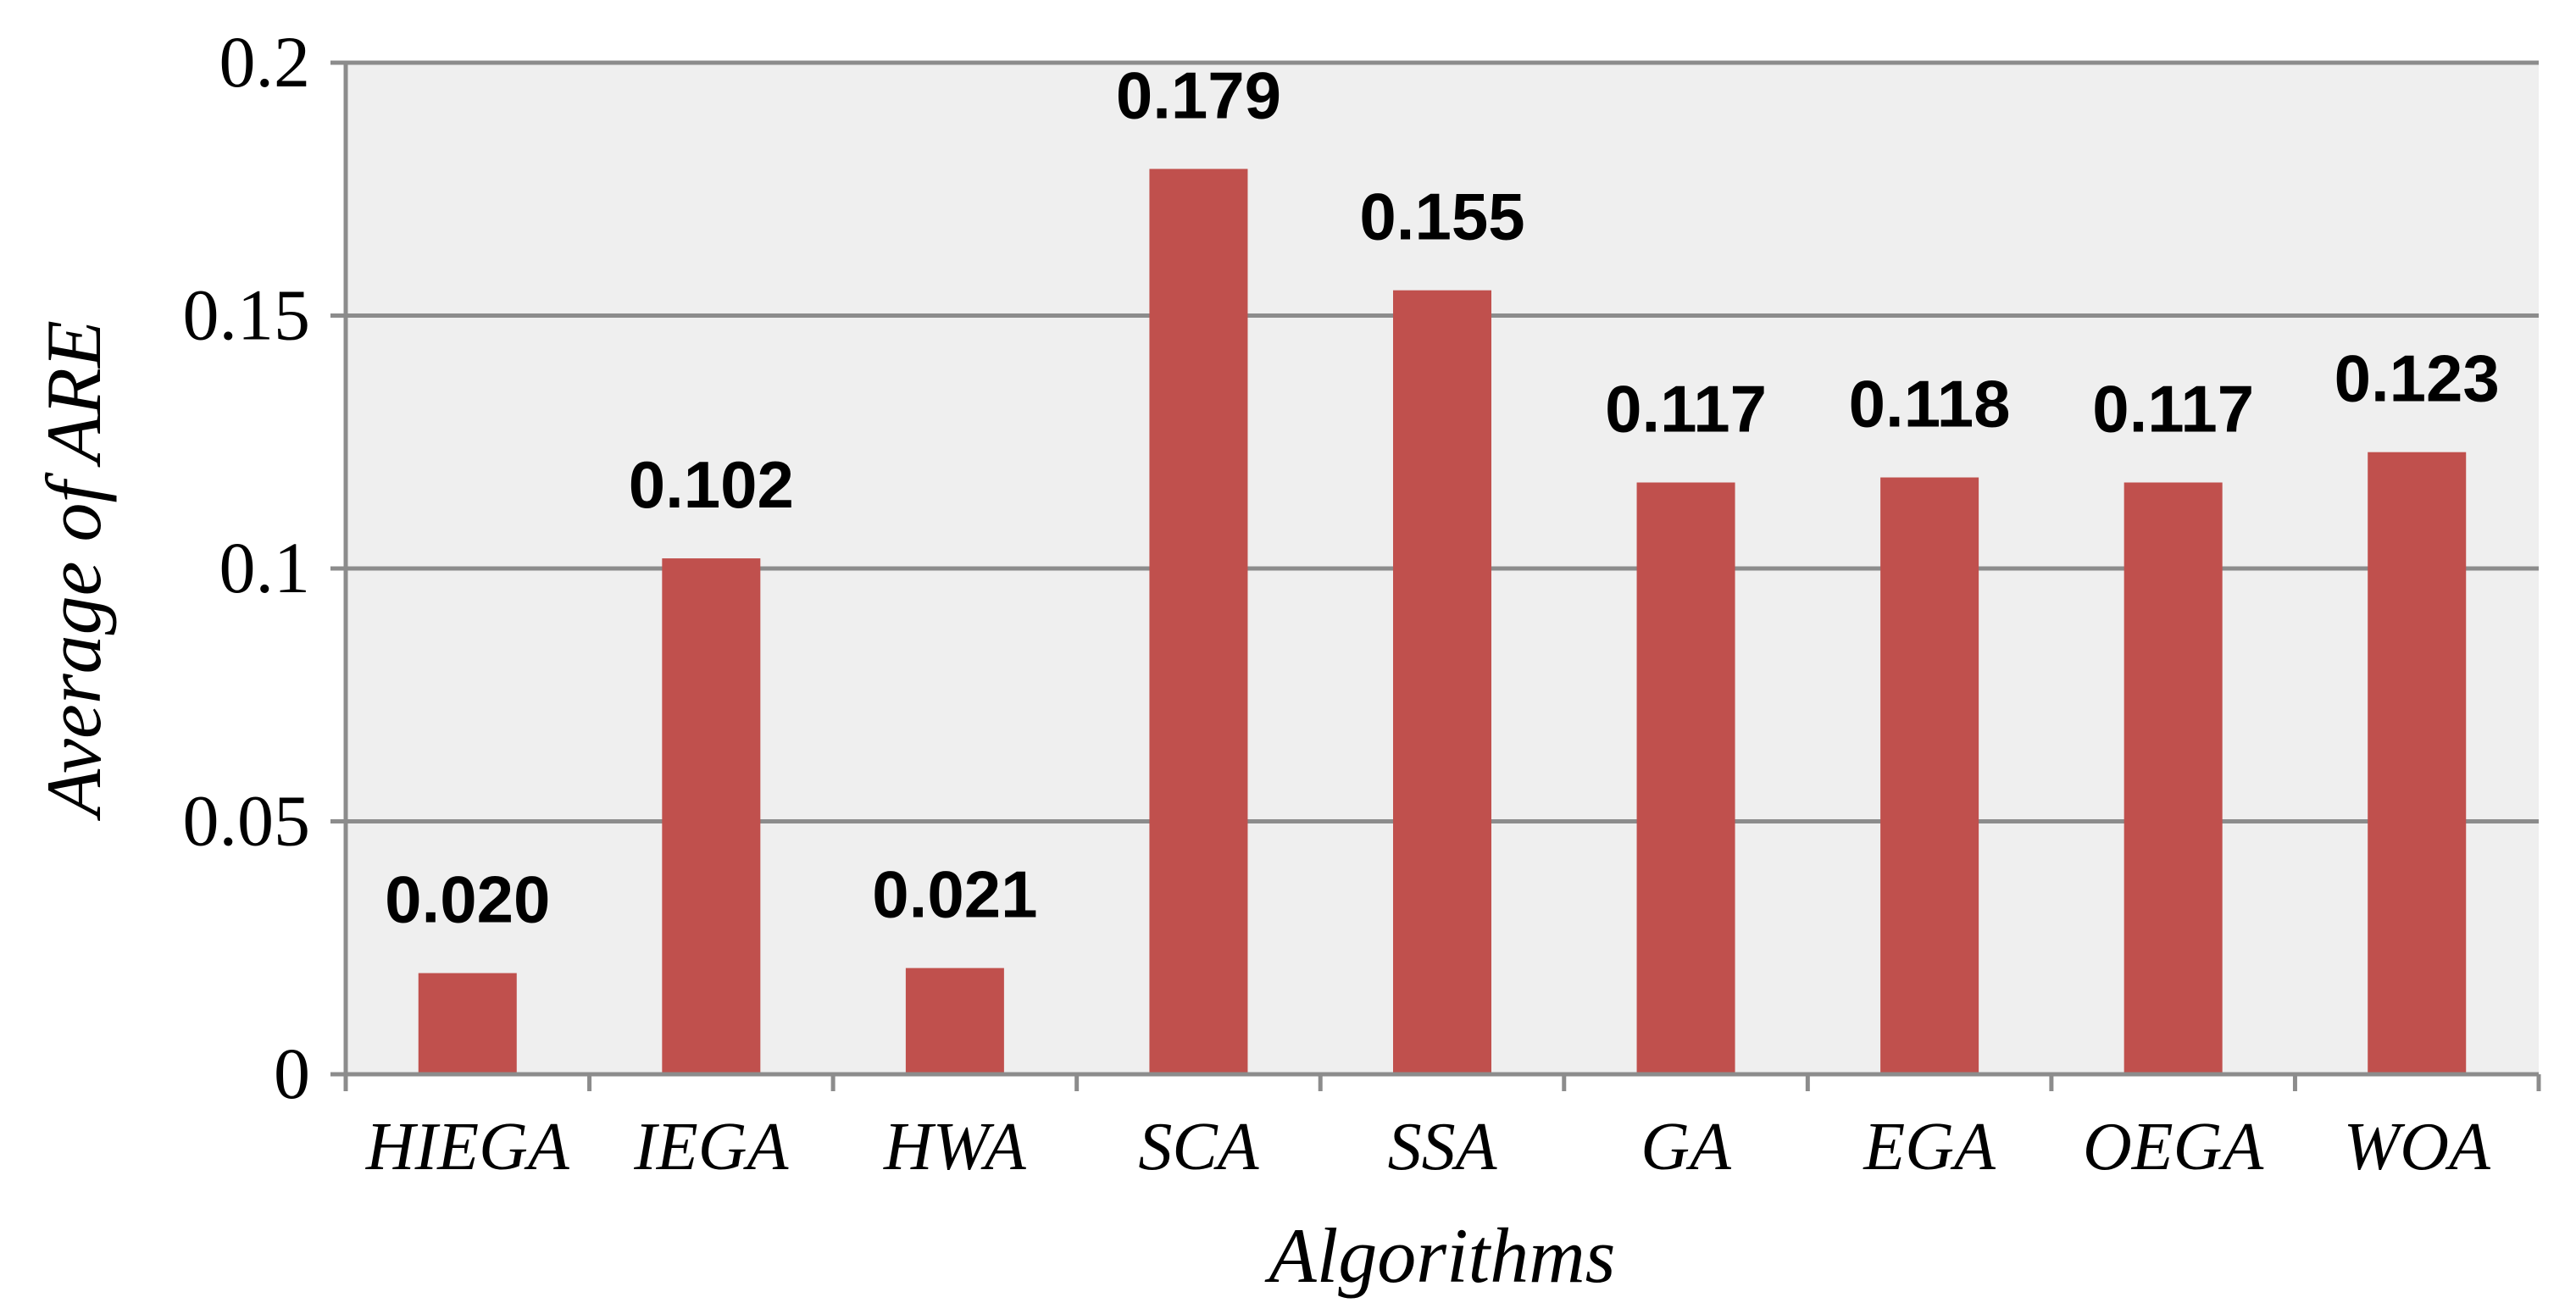 This screenshot has width=2576, height=1303. Describe the element at coordinates (1686, 1147) in the screenshot. I see `x-tick-label-ga: GA` at that location.